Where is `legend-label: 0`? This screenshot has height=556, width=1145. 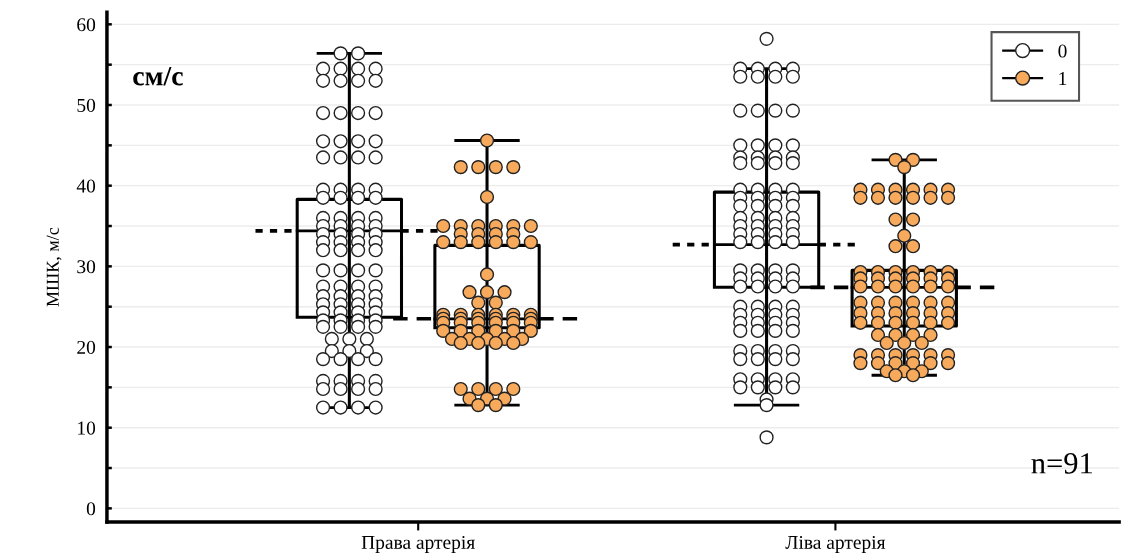 legend-label: 0 is located at coordinates (1062, 51).